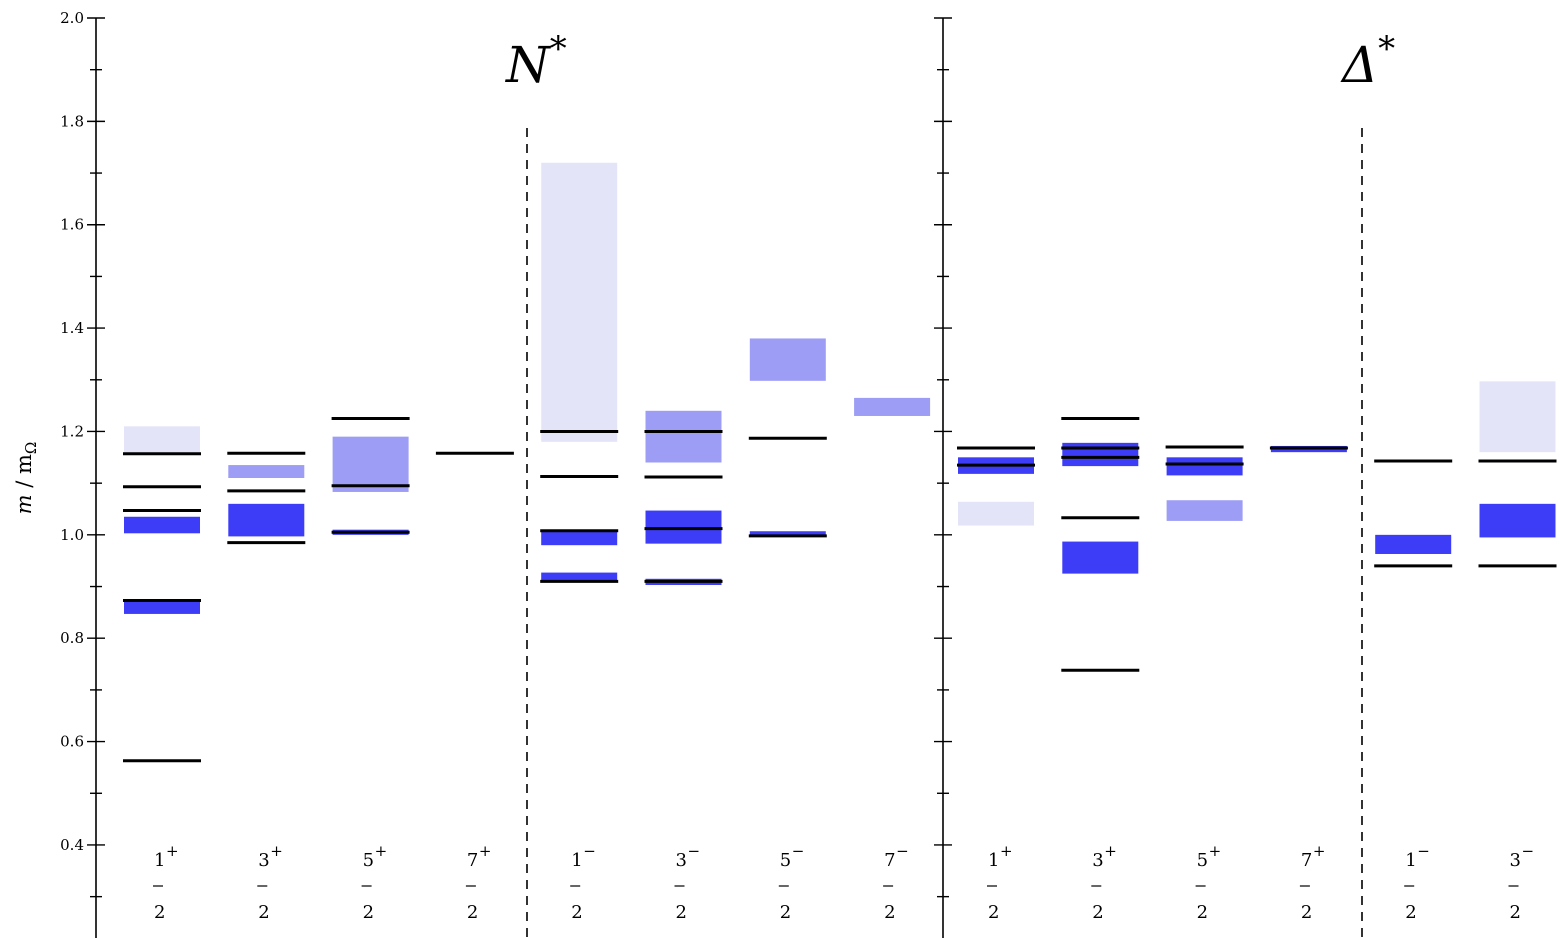  I want to click on panel-title-0: N*, so click(536, 61).